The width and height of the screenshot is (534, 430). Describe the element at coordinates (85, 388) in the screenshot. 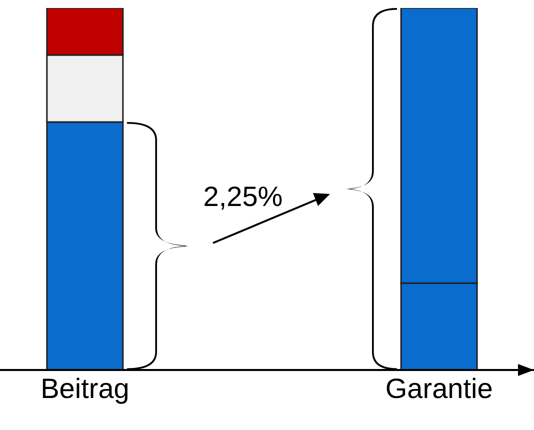

I see `x-tick-label: Beitrag` at that location.